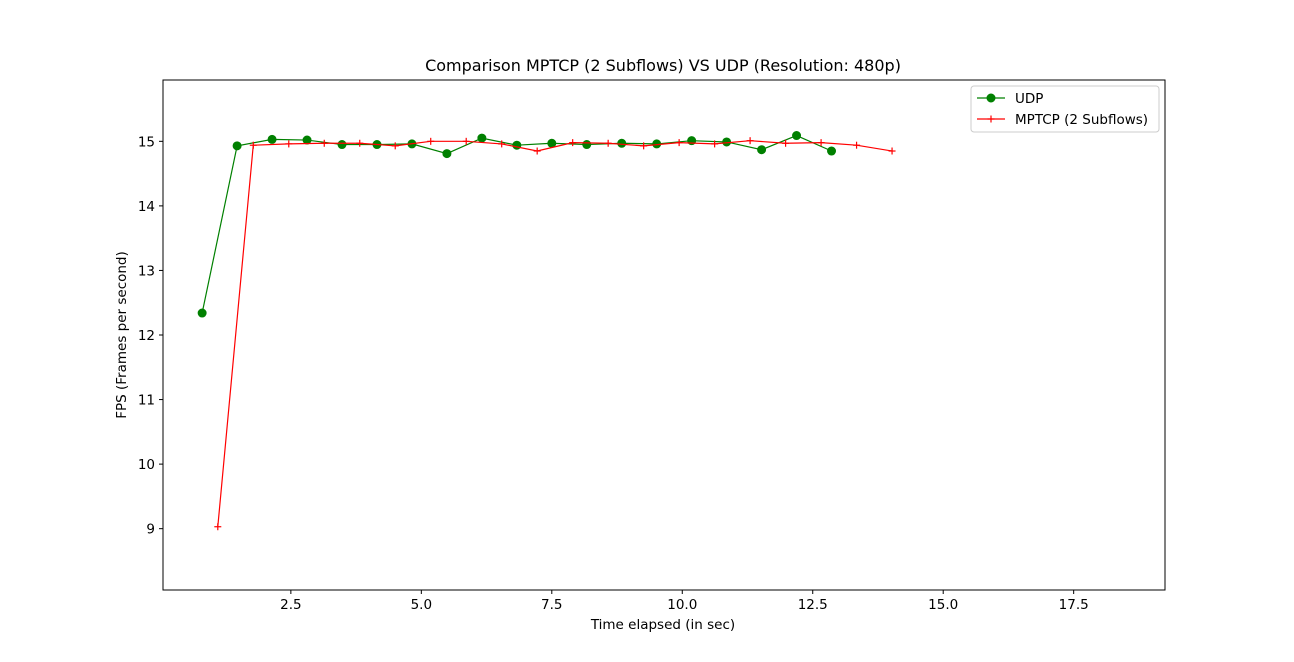 The image size is (1294, 662). Describe the element at coordinates (146, 207) in the screenshot. I see `y-tick-label: 14` at that location.